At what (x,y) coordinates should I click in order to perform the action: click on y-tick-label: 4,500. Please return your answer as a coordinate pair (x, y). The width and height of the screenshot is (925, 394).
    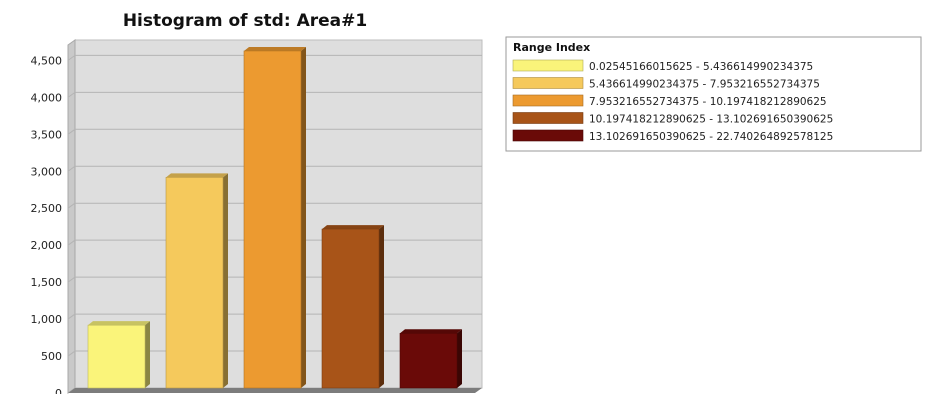
    Looking at the image, I should click on (47, 60).